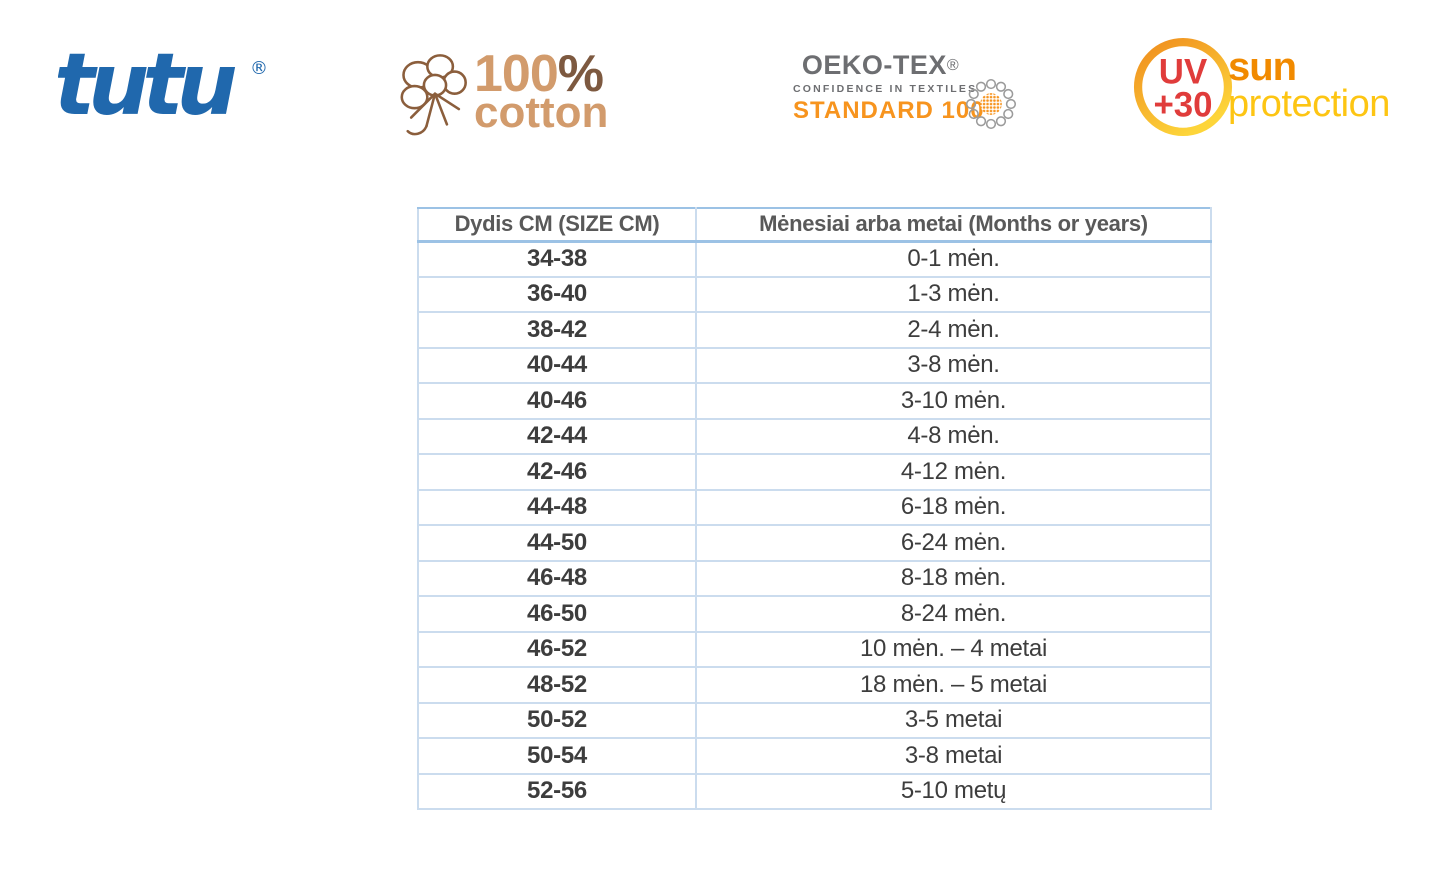 The width and height of the screenshot is (1445, 889). What do you see at coordinates (953, 720) in the screenshot?
I see `age-cell: 3-5 metai` at bounding box center [953, 720].